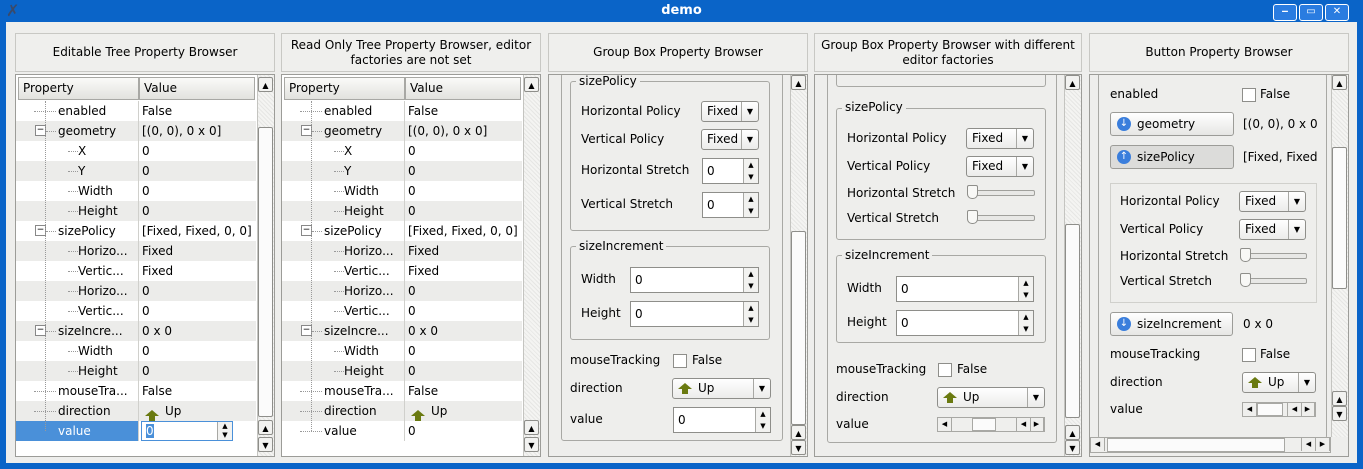  What do you see at coordinates (694, 280) in the screenshot?
I see `width-spinbox: 0 ▲ ▼` at bounding box center [694, 280].